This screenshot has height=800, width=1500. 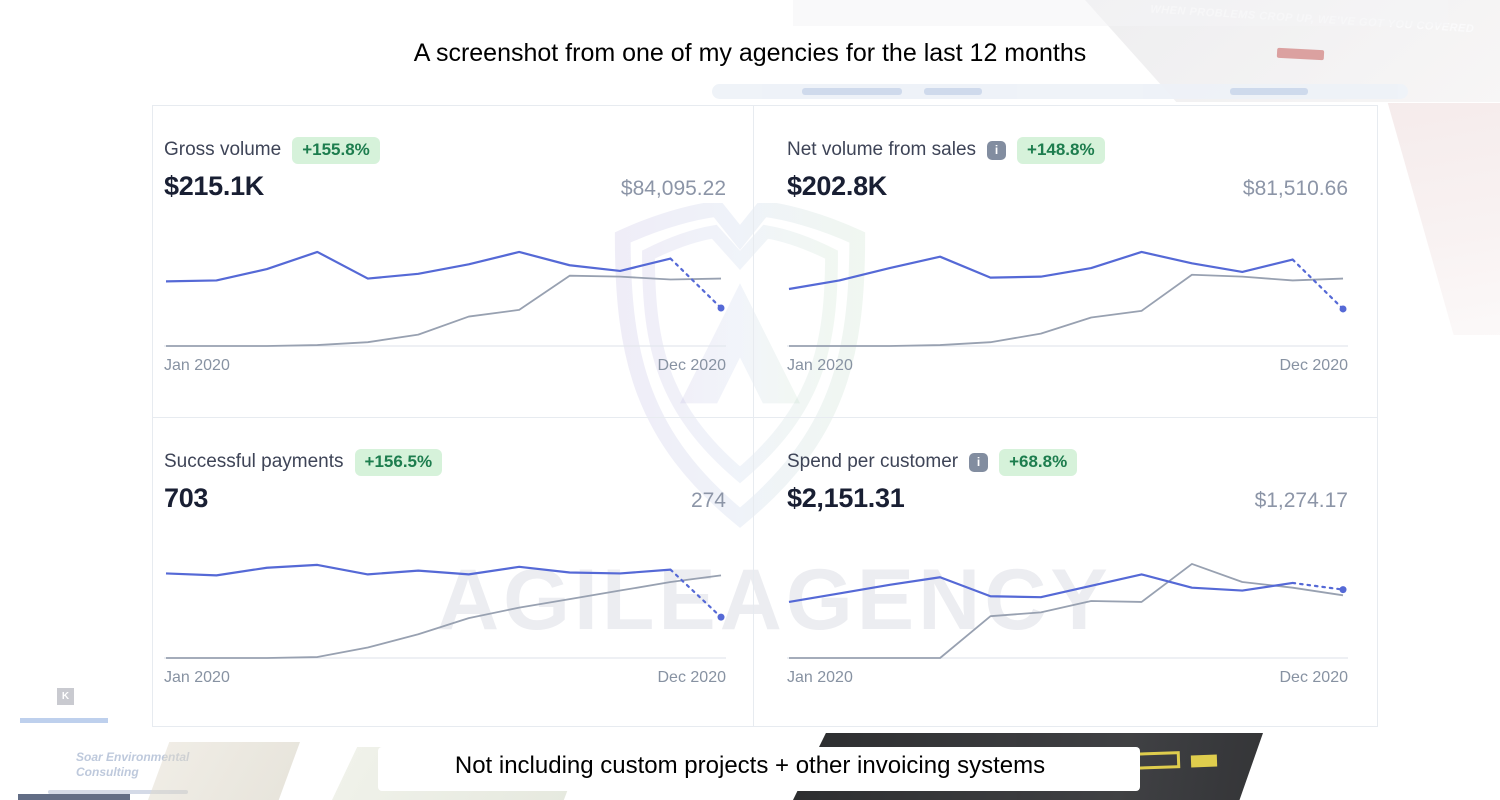 I want to click on metric-value: 703, so click(x=186, y=498).